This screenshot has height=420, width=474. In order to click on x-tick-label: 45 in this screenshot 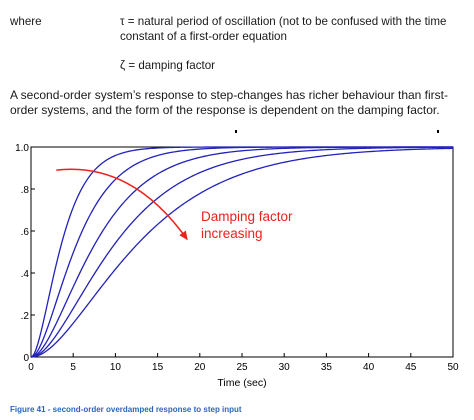, I will do `click(411, 367)`.